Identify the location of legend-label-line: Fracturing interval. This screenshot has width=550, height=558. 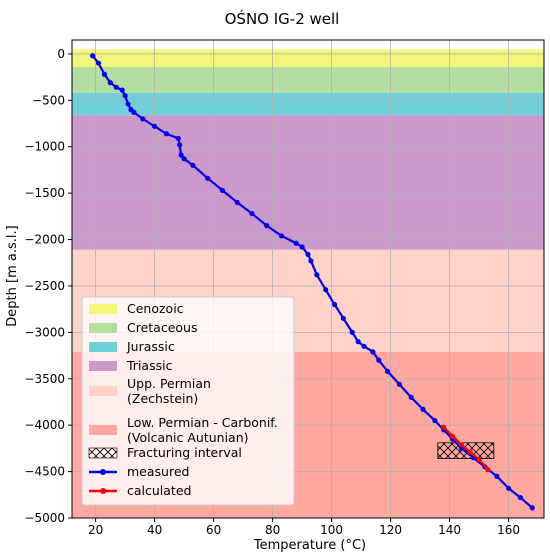
(184, 452).